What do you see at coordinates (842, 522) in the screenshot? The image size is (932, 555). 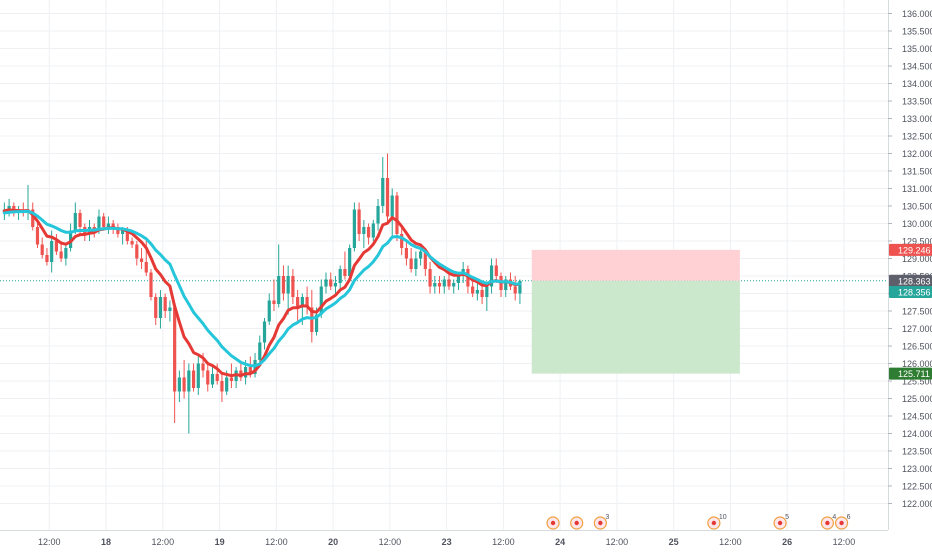 I see `event-marker: 6` at bounding box center [842, 522].